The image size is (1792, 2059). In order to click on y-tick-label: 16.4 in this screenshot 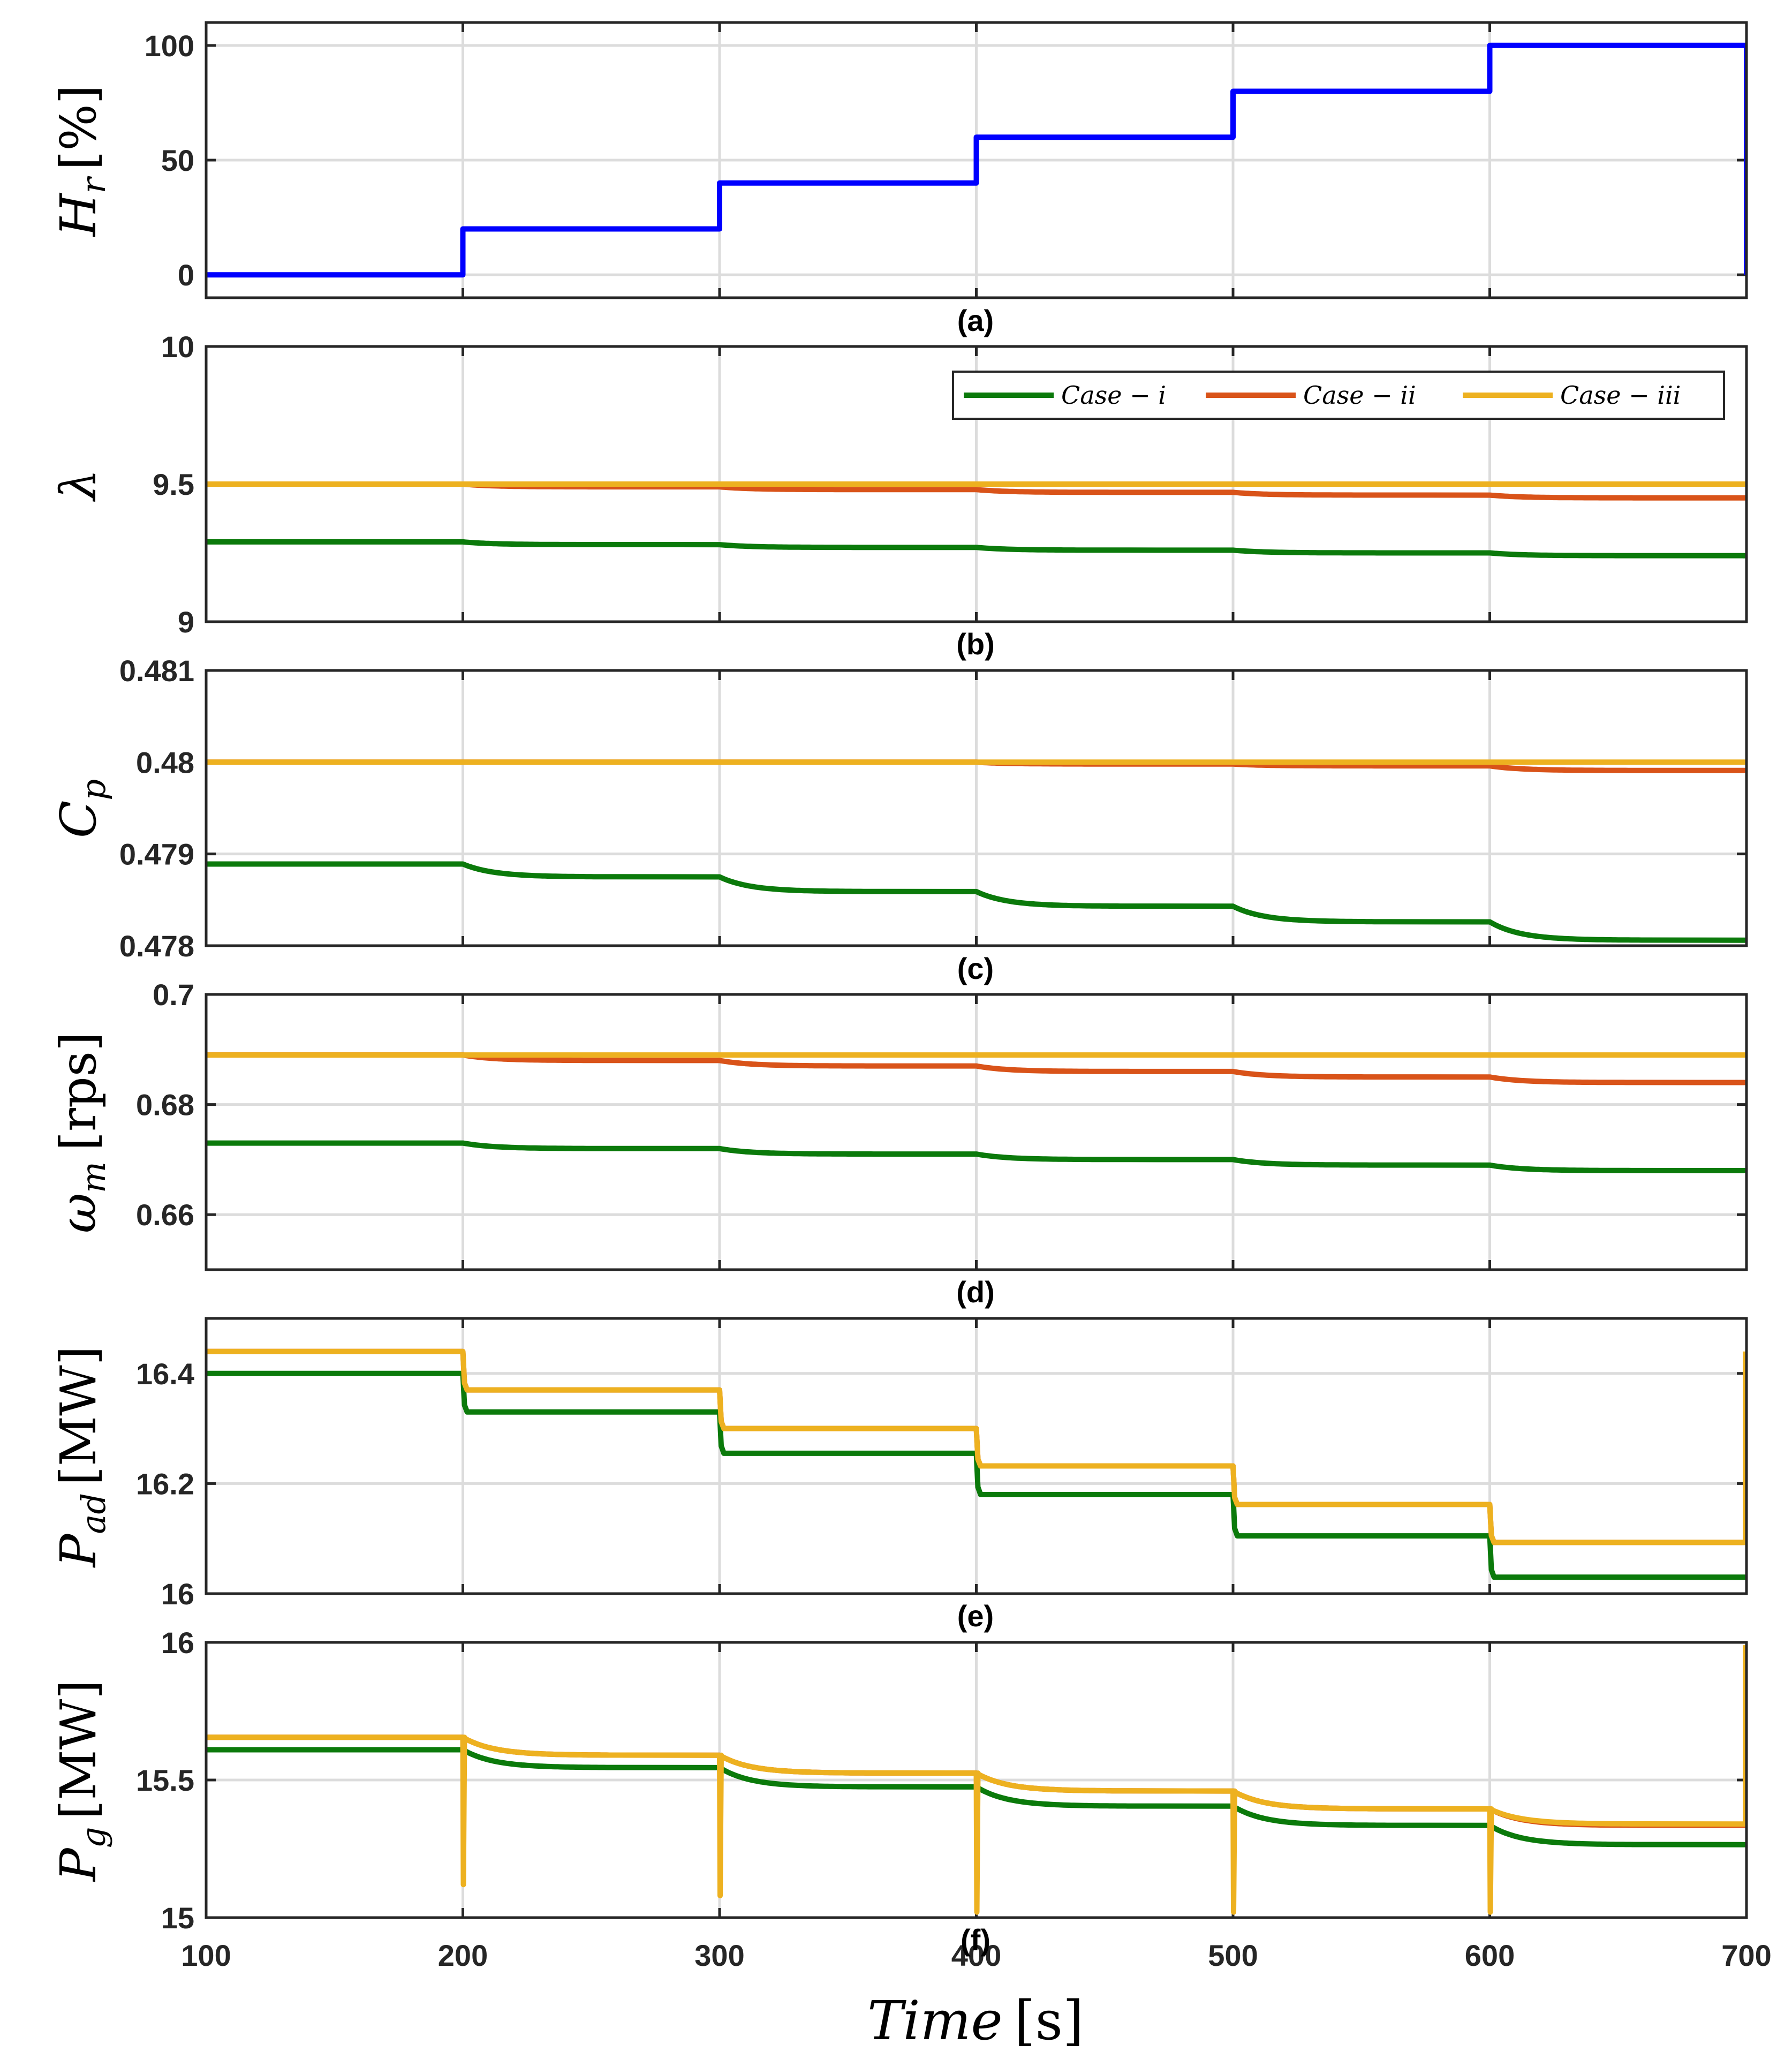, I will do `click(165, 1374)`.